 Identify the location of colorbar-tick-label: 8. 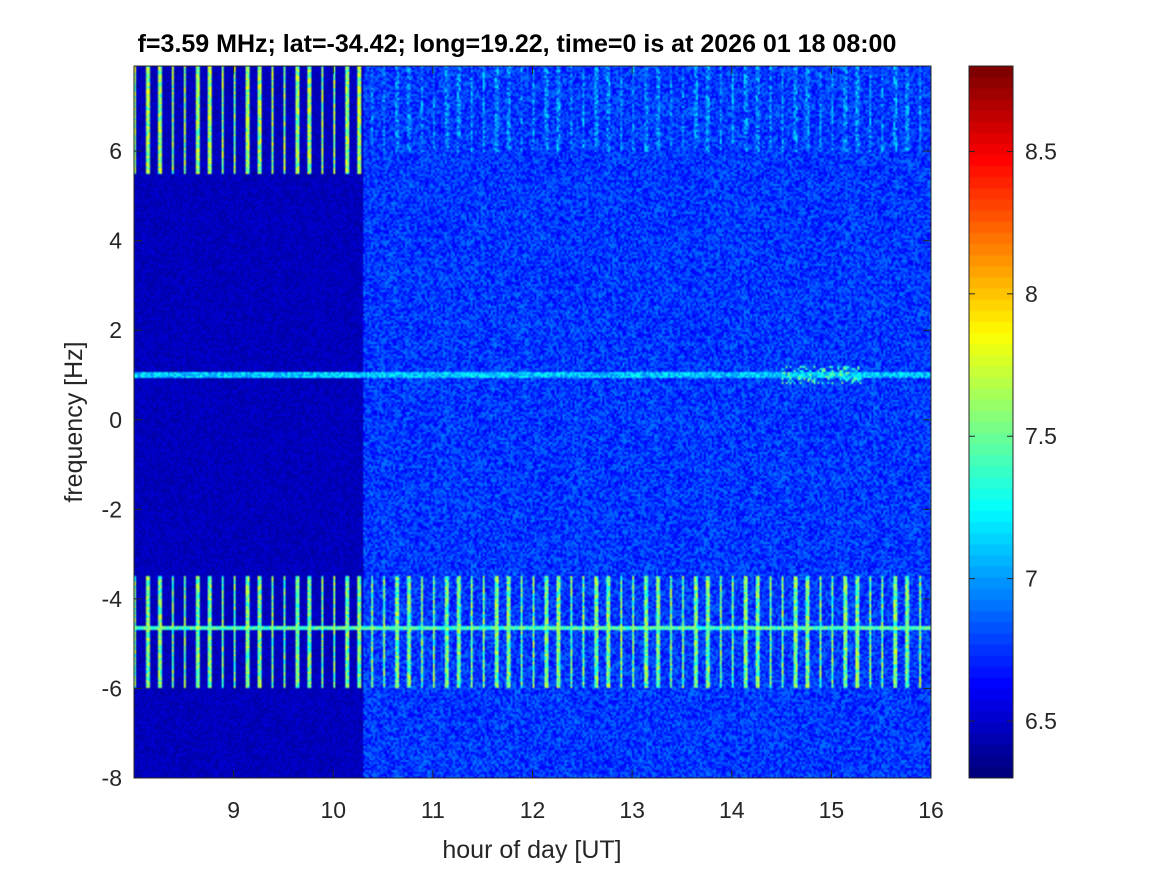
(1031, 294).